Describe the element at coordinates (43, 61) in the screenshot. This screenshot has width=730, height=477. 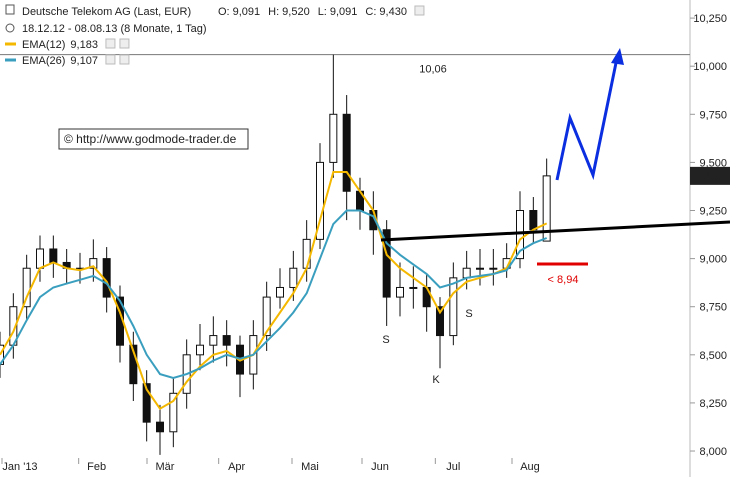
I see `legend-name: EMA(26)` at that location.